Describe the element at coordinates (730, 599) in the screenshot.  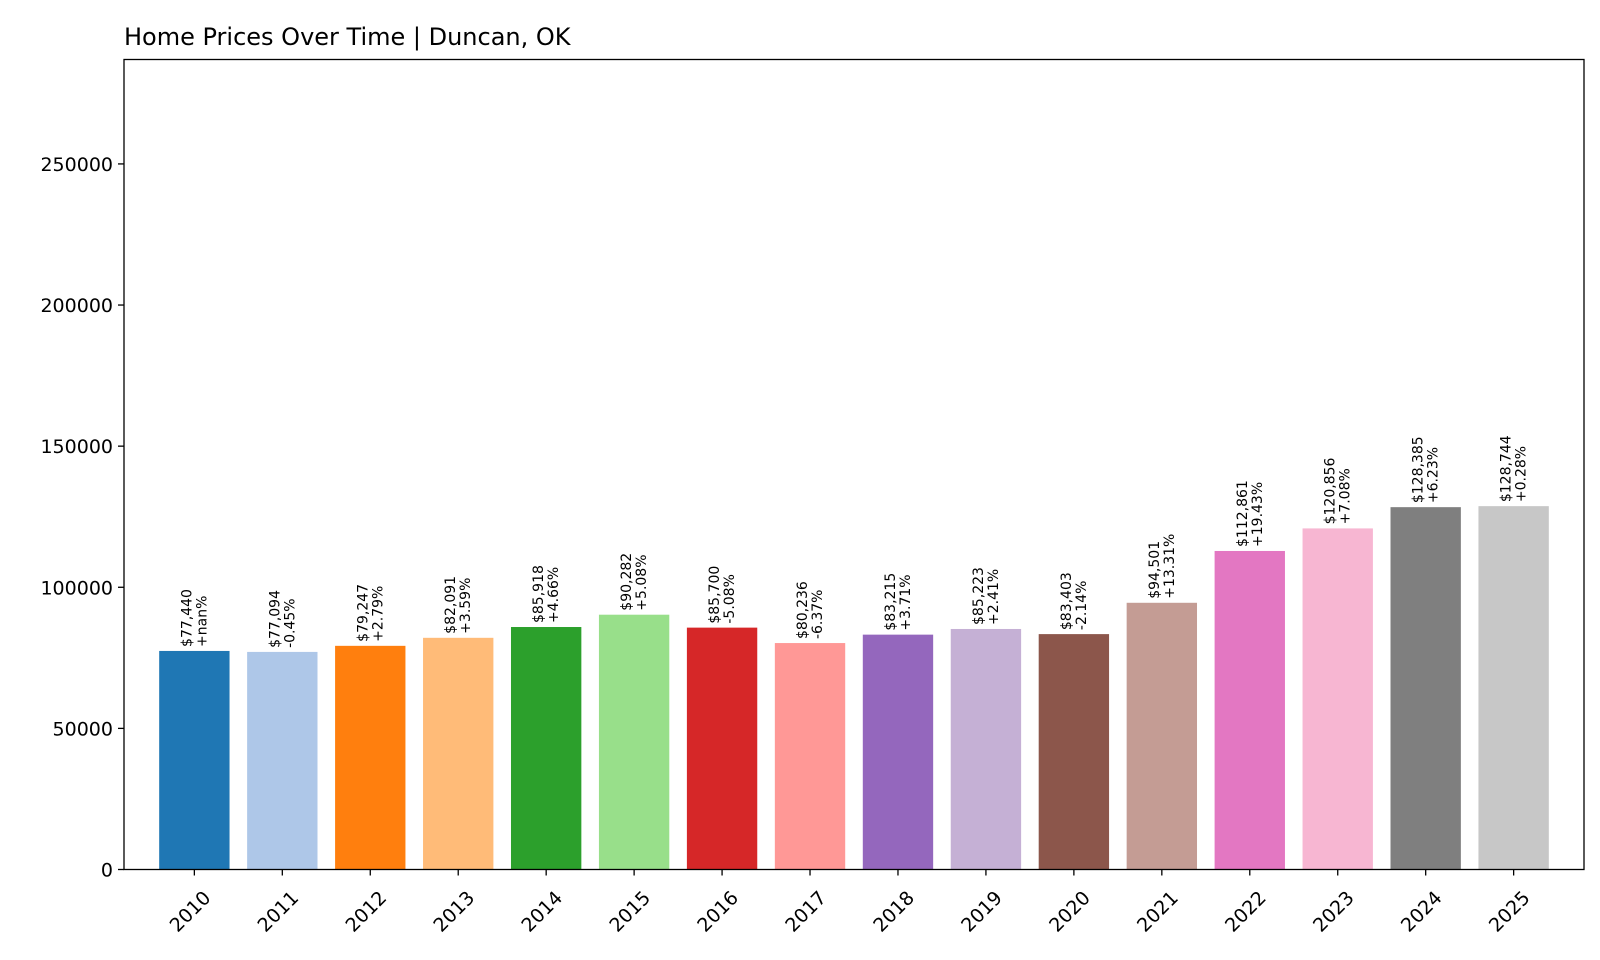
I see `bar-change-label: -5.08%` at that location.